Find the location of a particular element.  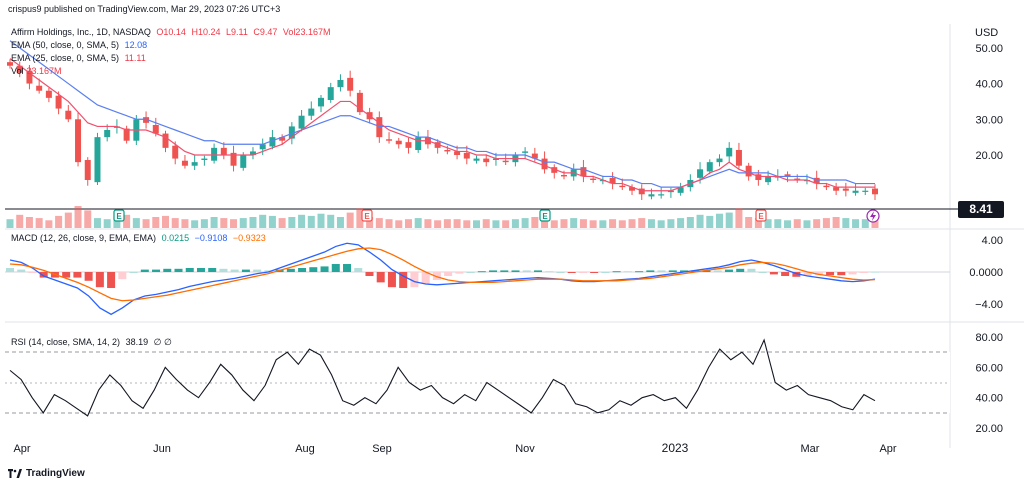

legend-ema25-row: EMA (25, close, 0, SMA, 5) 11.11 is located at coordinates (80, 58).